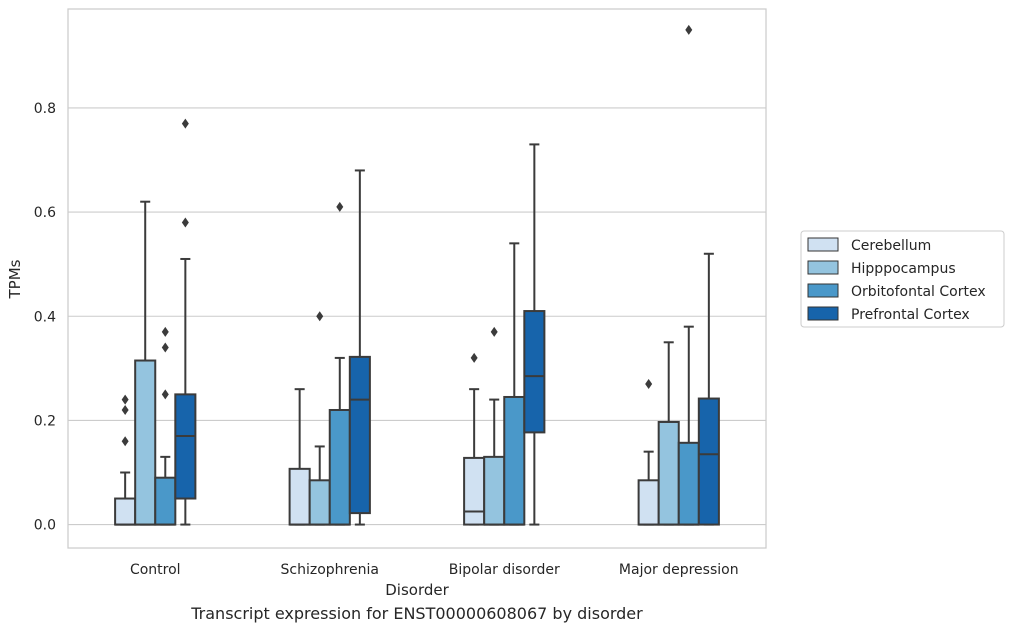  I want to click on legend-frame, so click(902, 279).